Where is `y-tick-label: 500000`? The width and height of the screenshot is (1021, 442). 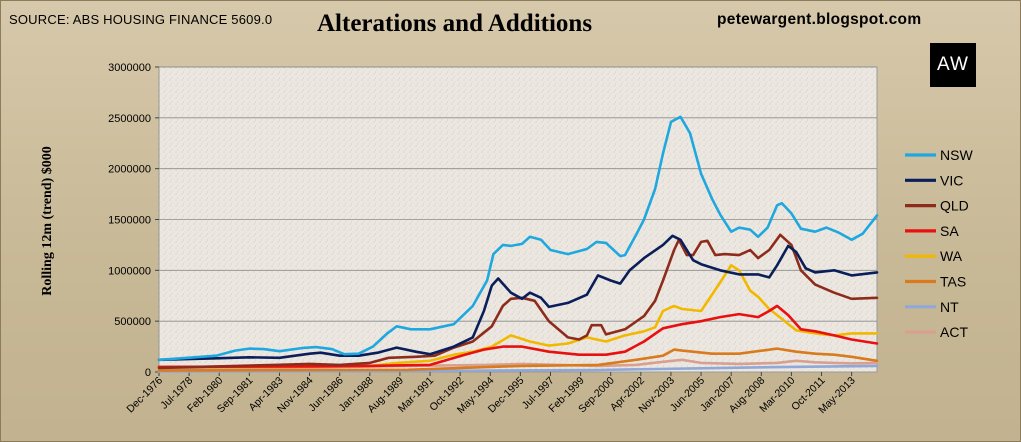
y-tick-label: 500000 is located at coordinates (132, 322).